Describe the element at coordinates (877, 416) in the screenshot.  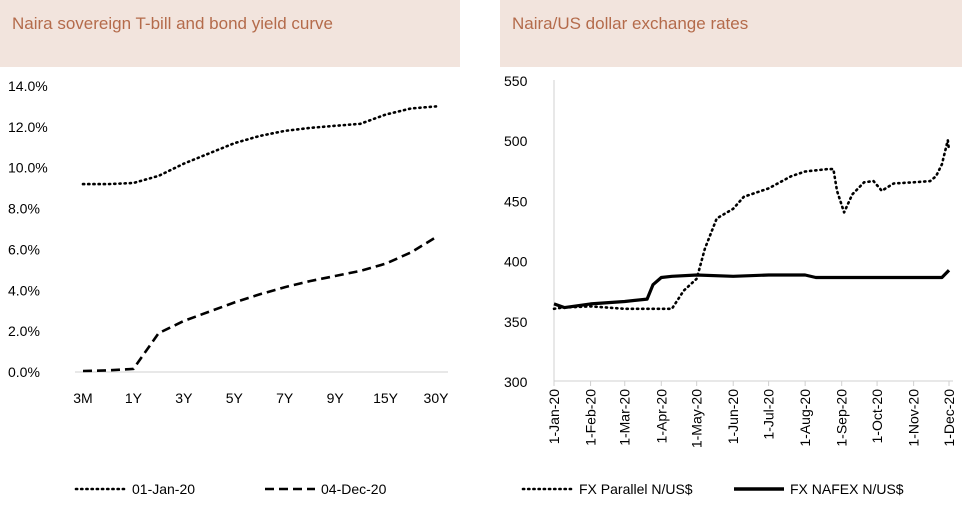
I see `x-tick-label: 1-Oct-20` at that location.